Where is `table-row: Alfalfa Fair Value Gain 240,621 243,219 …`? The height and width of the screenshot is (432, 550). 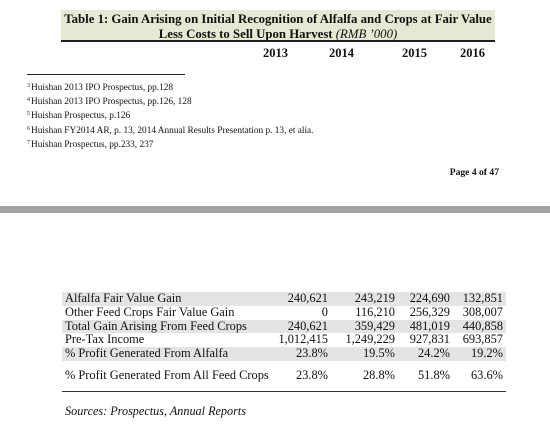 table-row: Alfalfa Fair Value Gain 240,621 243,219 … is located at coordinates (284, 298).